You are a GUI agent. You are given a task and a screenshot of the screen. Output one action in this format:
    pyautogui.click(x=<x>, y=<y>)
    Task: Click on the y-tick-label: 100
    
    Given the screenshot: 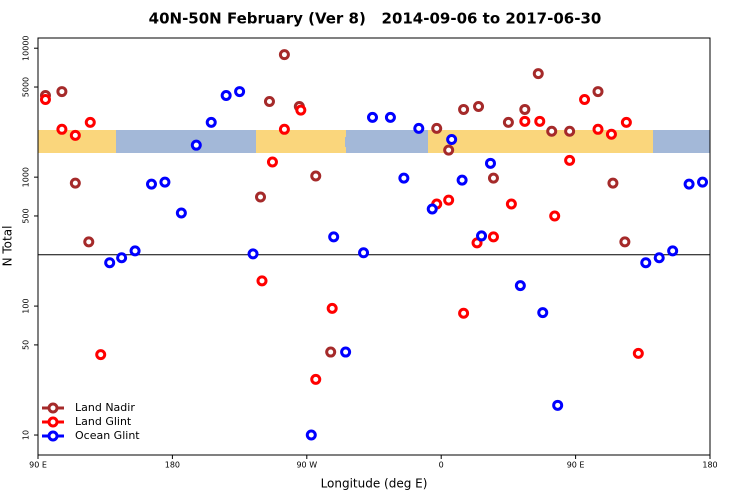 What is the action you would take?
    pyautogui.click(x=26, y=305)
    